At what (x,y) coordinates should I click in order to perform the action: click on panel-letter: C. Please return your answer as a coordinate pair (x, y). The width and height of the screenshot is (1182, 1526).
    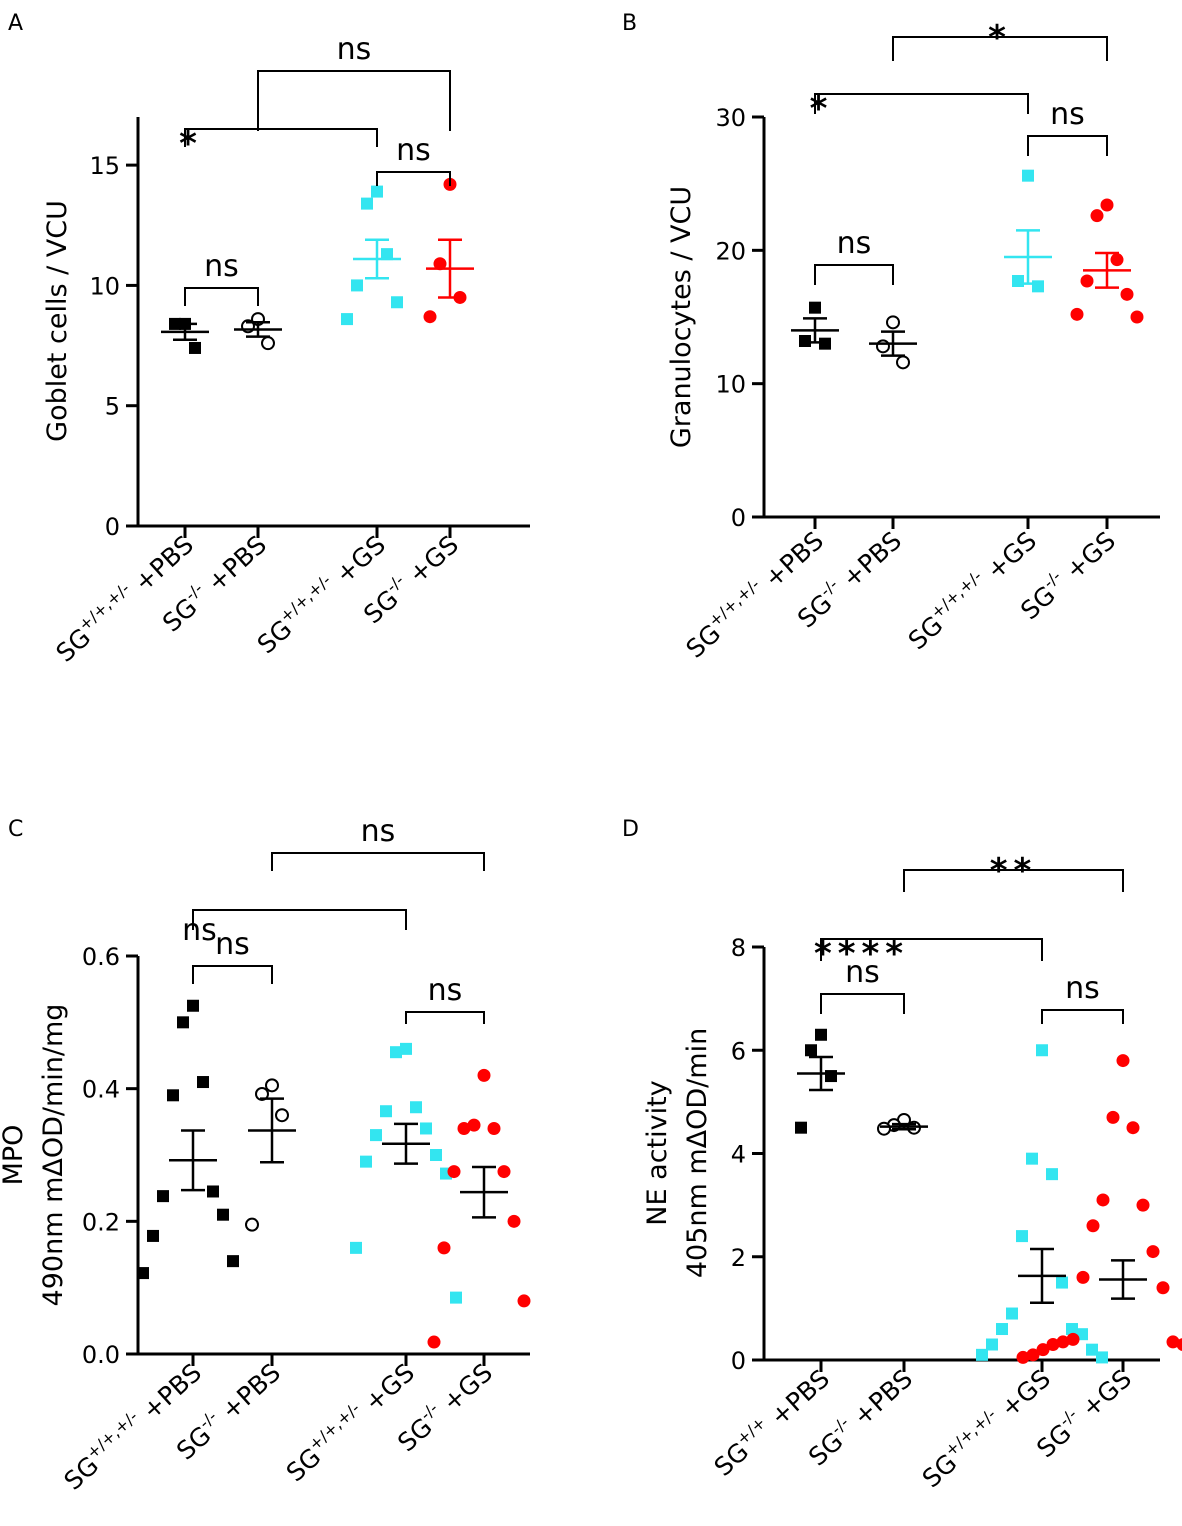
    Looking at the image, I should click on (15, 829).